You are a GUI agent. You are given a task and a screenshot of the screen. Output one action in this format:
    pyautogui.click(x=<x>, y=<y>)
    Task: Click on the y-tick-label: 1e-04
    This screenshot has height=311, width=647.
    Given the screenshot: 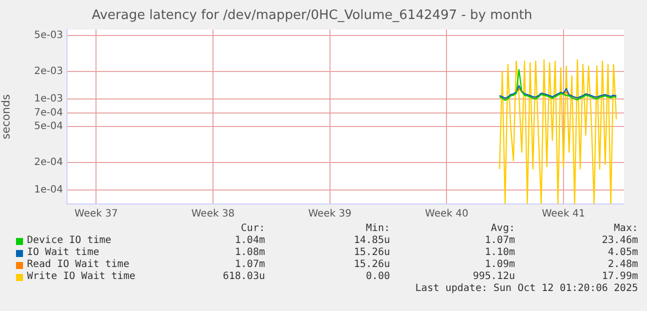 What is the action you would take?
    pyautogui.click(x=48, y=190)
    